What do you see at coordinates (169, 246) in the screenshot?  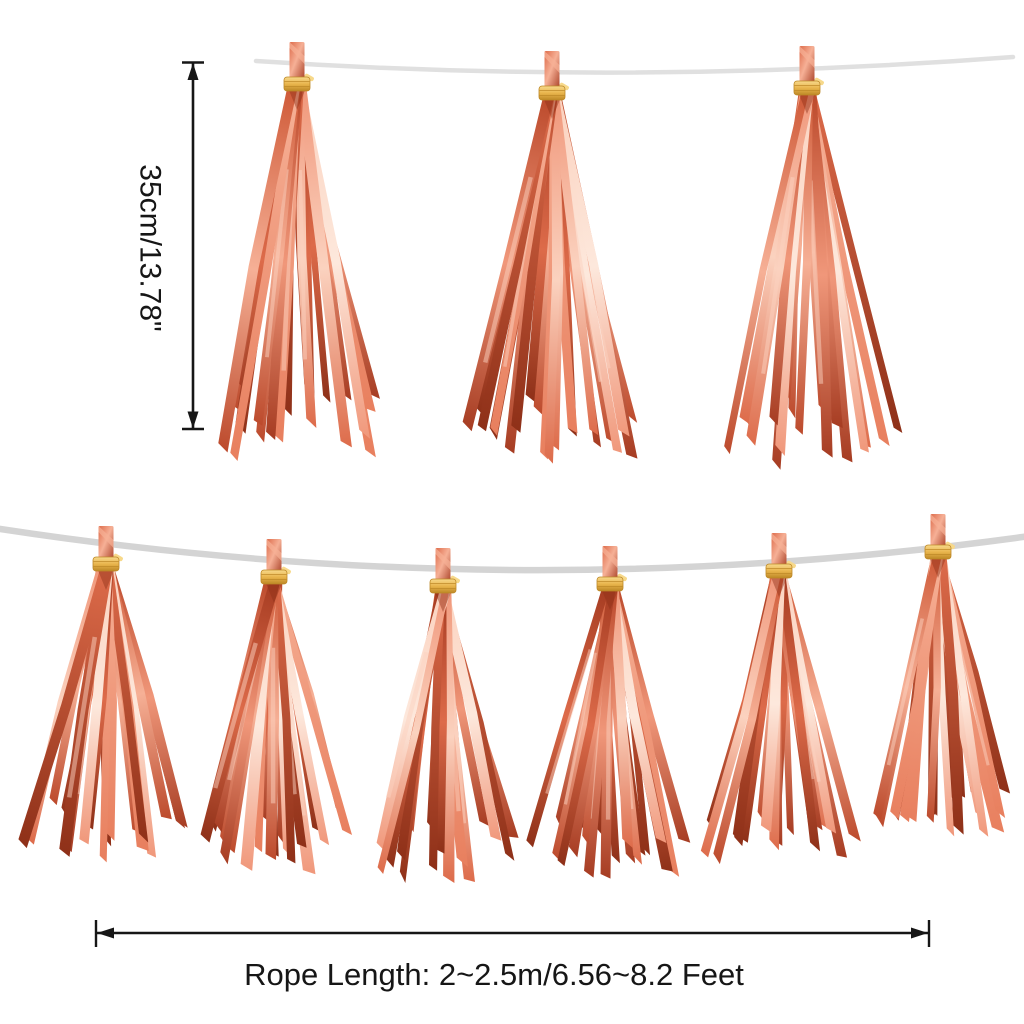 I see `height-dimension: 35cm/13.78"` at bounding box center [169, 246].